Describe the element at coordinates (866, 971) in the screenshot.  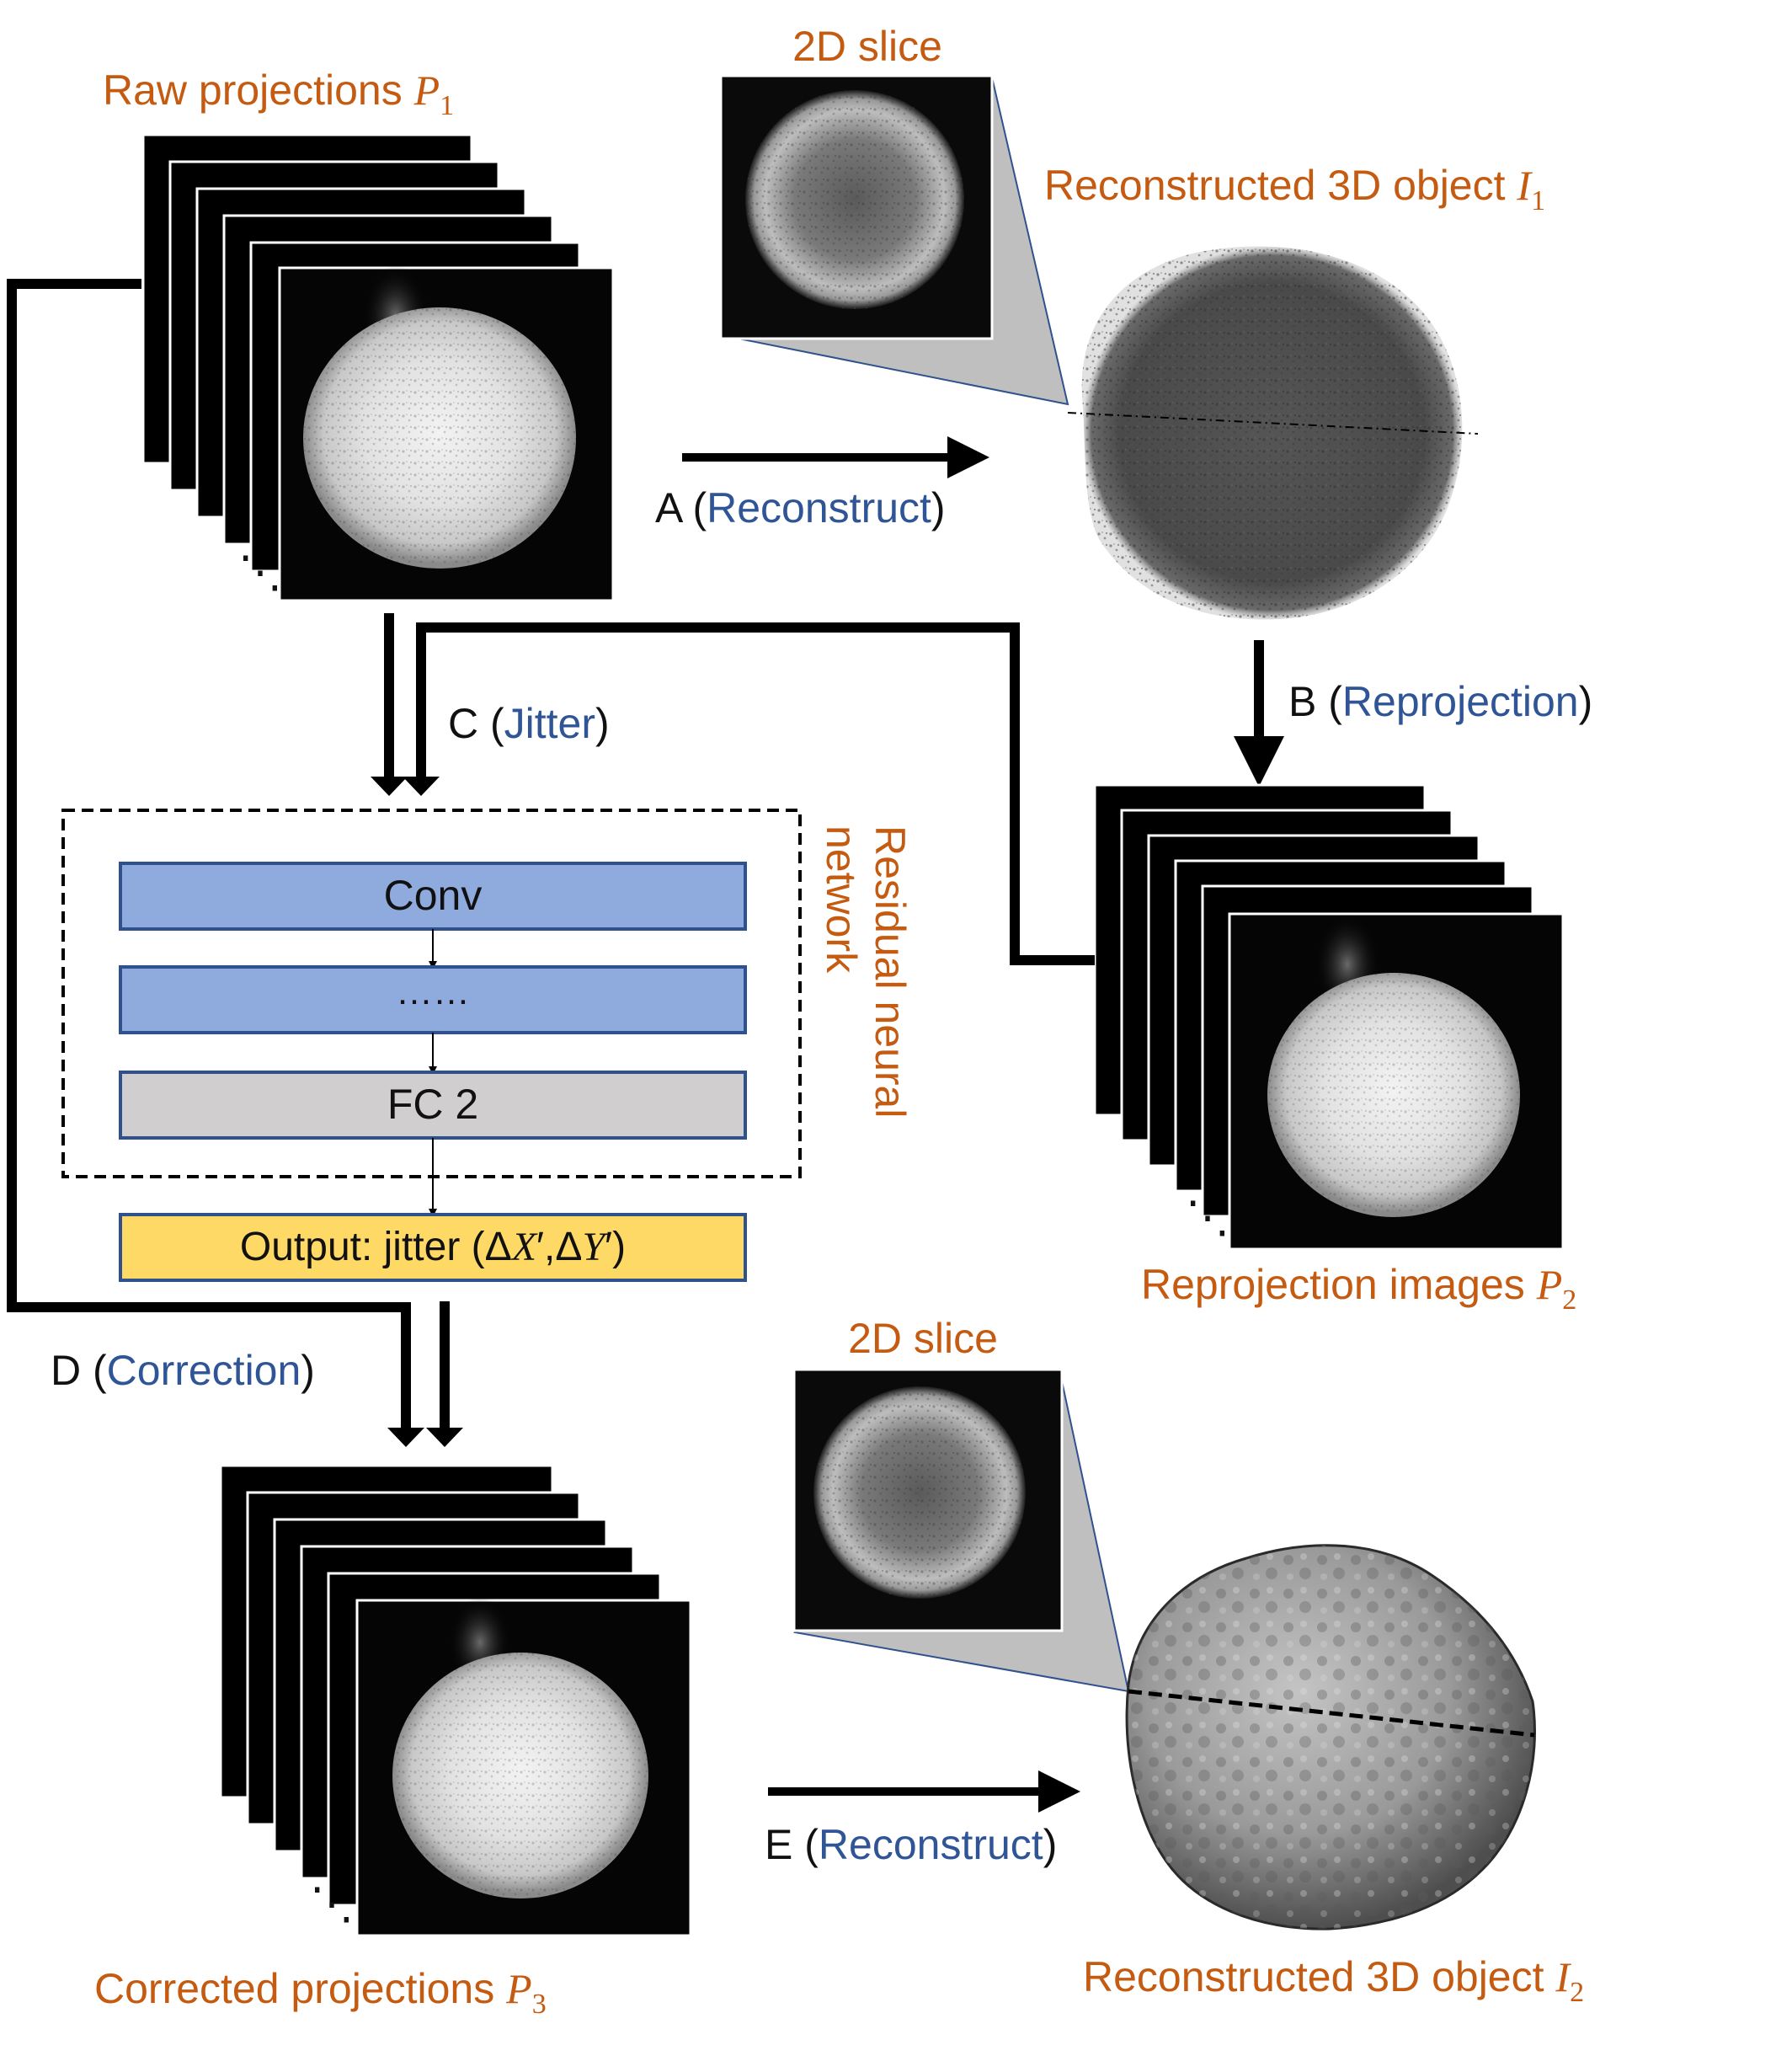
I see `residual-network-label: Residual neuralnetwork` at that location.